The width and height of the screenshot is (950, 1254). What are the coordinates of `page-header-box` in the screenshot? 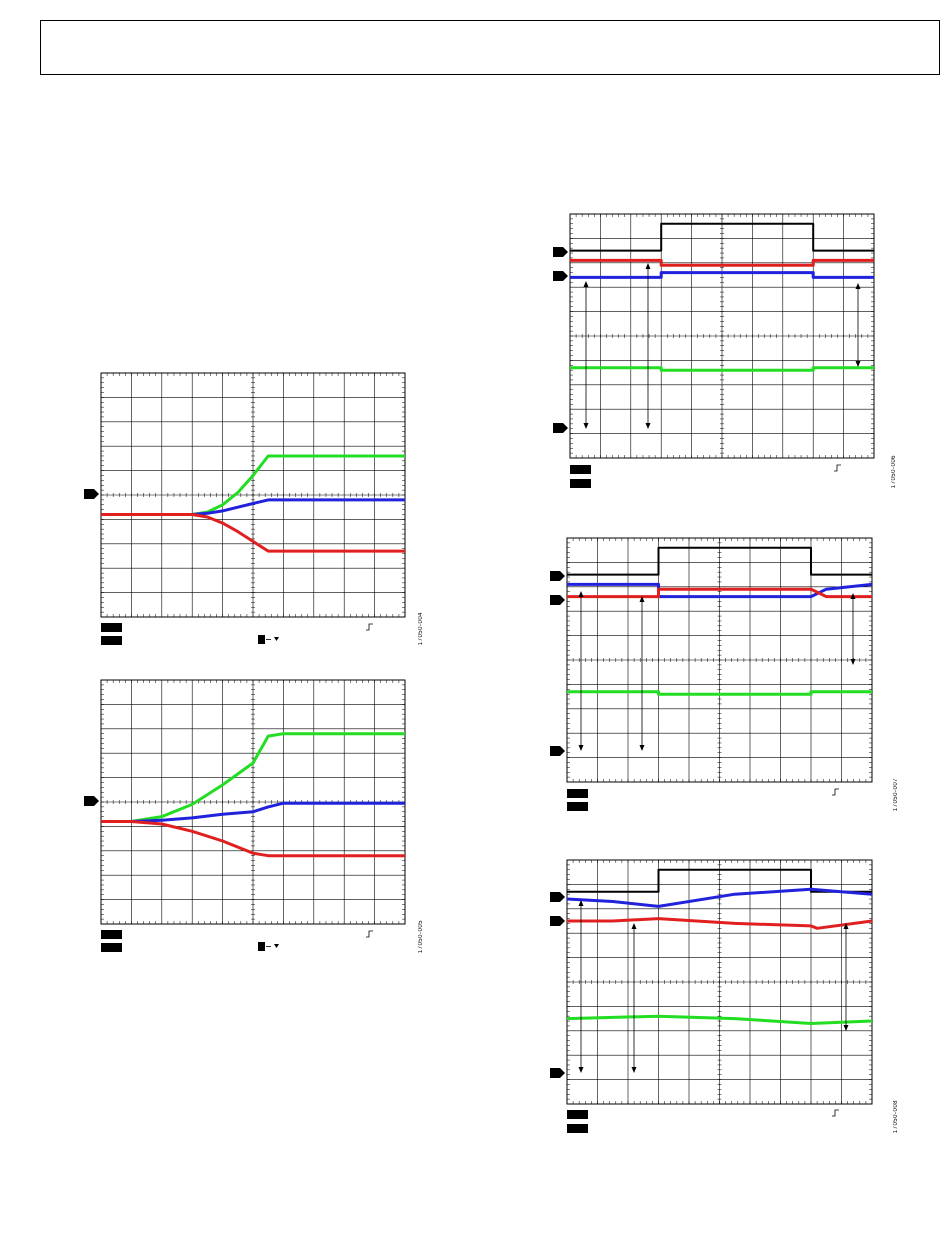 It's located at (490, 47).